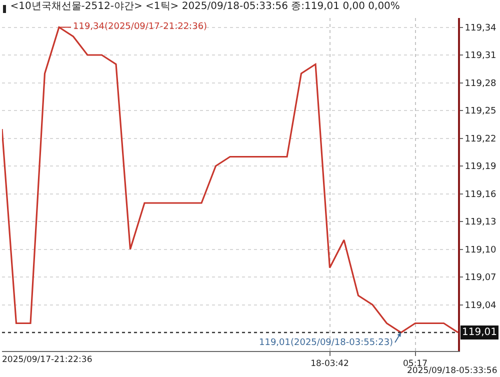 The height and width of the screenshot is (377, 500). I want to click on text: 2025/09/17-21:22:36, so click(47, 360).